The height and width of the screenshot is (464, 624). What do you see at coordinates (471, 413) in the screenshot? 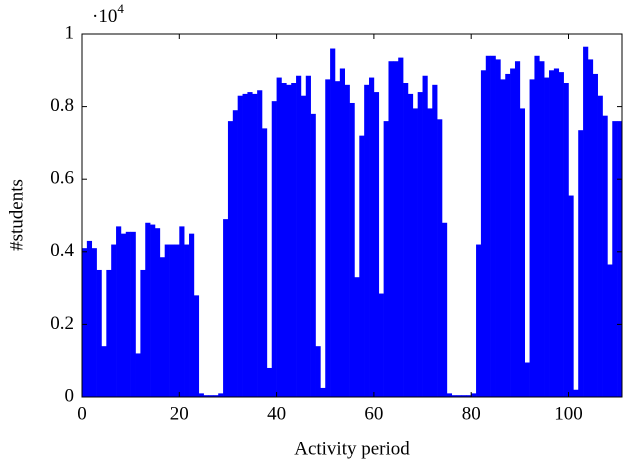
I see `x-tick-label: 80` at bounding box center [471, 413].